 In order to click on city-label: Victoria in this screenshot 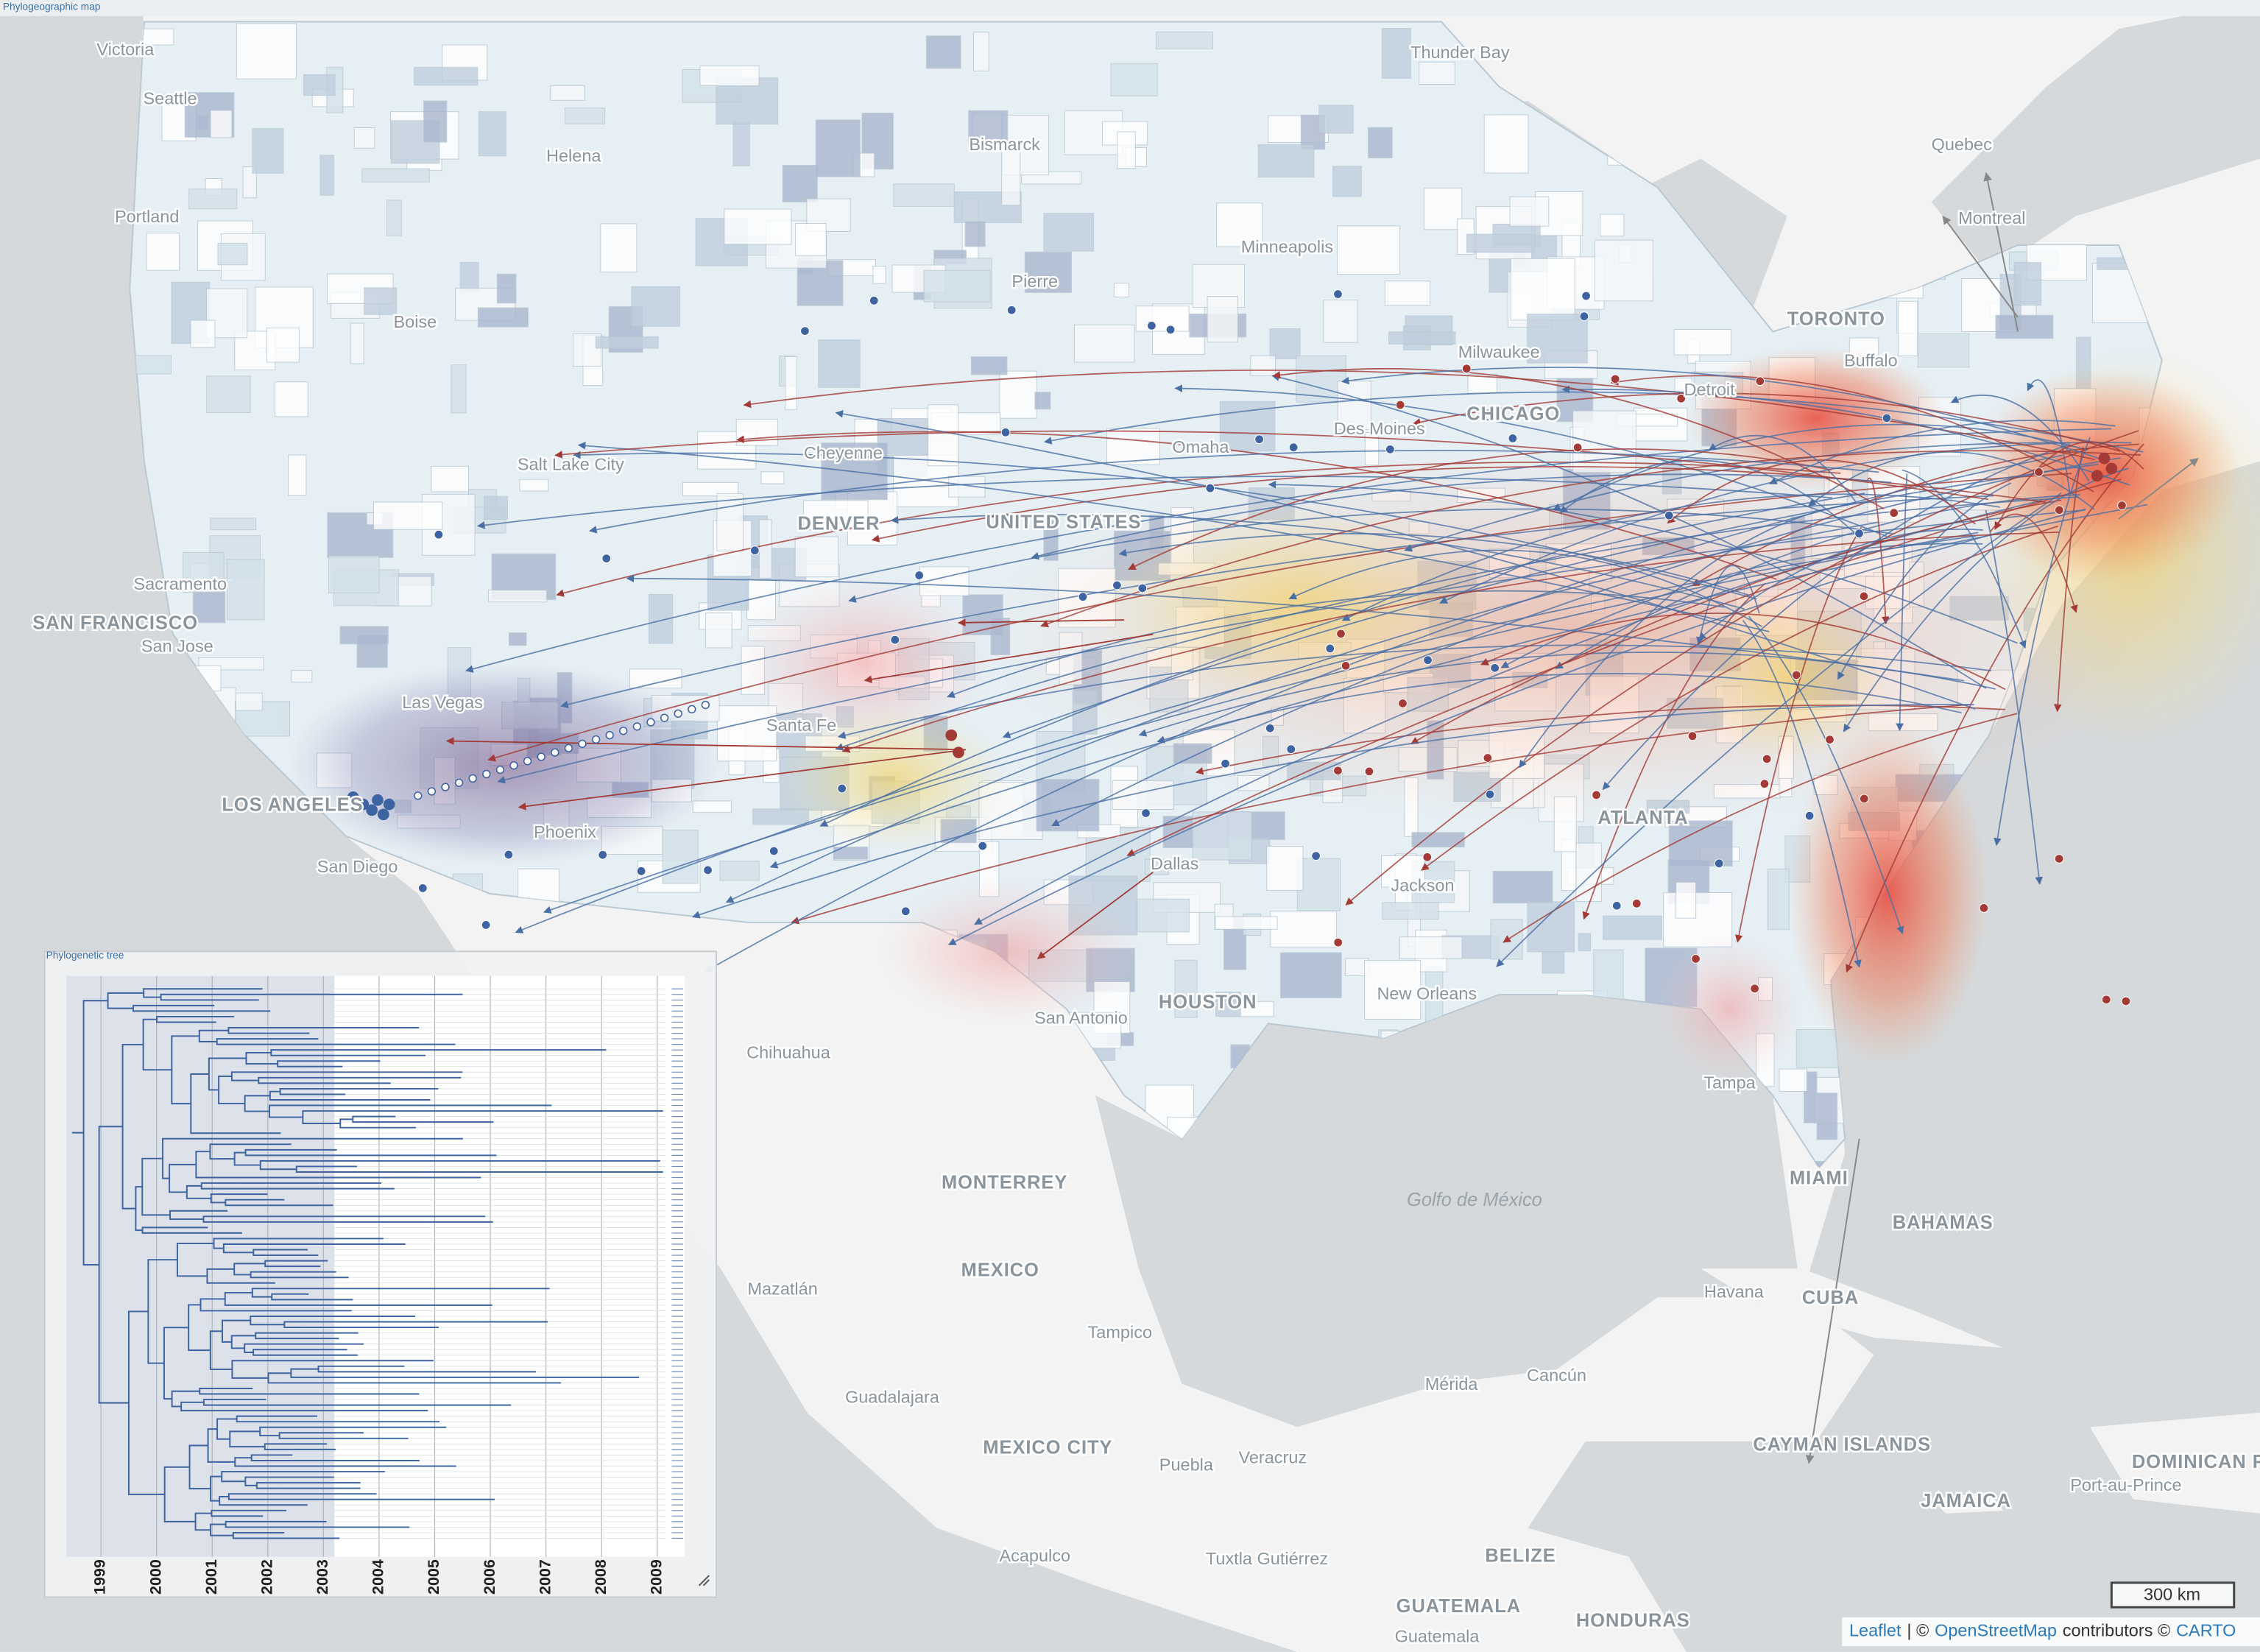, I will do `click(125, 50)`.